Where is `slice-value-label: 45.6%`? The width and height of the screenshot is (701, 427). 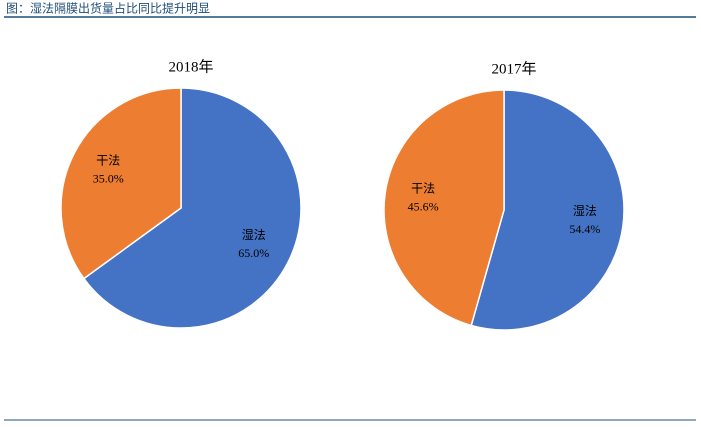 slice-value-label: 45.6% is located at coordinates (423, 207).